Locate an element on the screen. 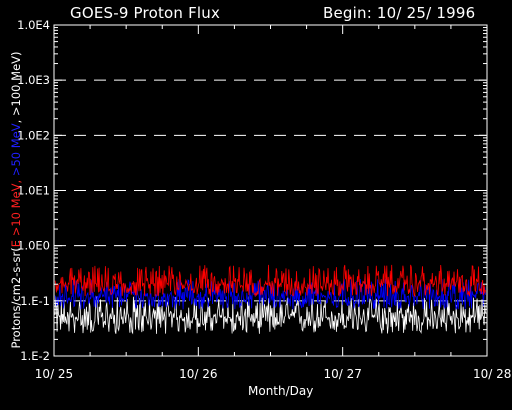 The image size is (512, 410). y-label-sep2: , is located at coordinates (16, 120).